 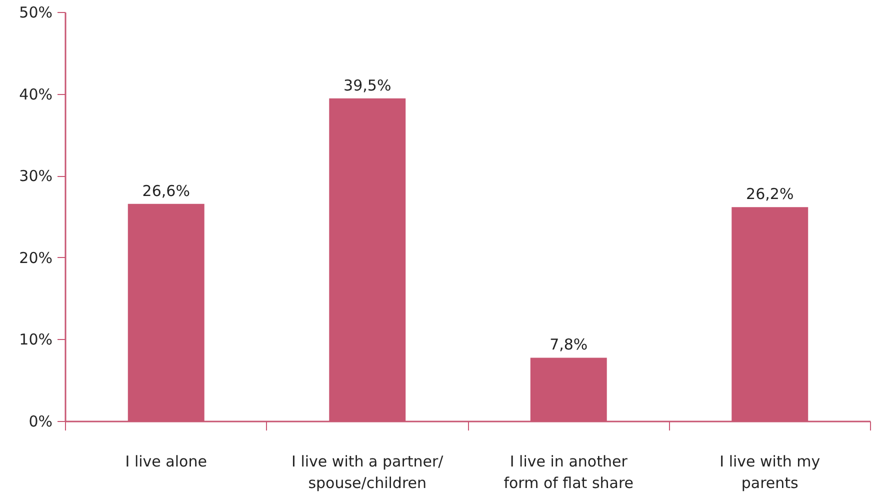 What do you see at coordinates (770, 194) in the screenshot?
I see `data-label: 26,2%` at bounding box center [770, 194].